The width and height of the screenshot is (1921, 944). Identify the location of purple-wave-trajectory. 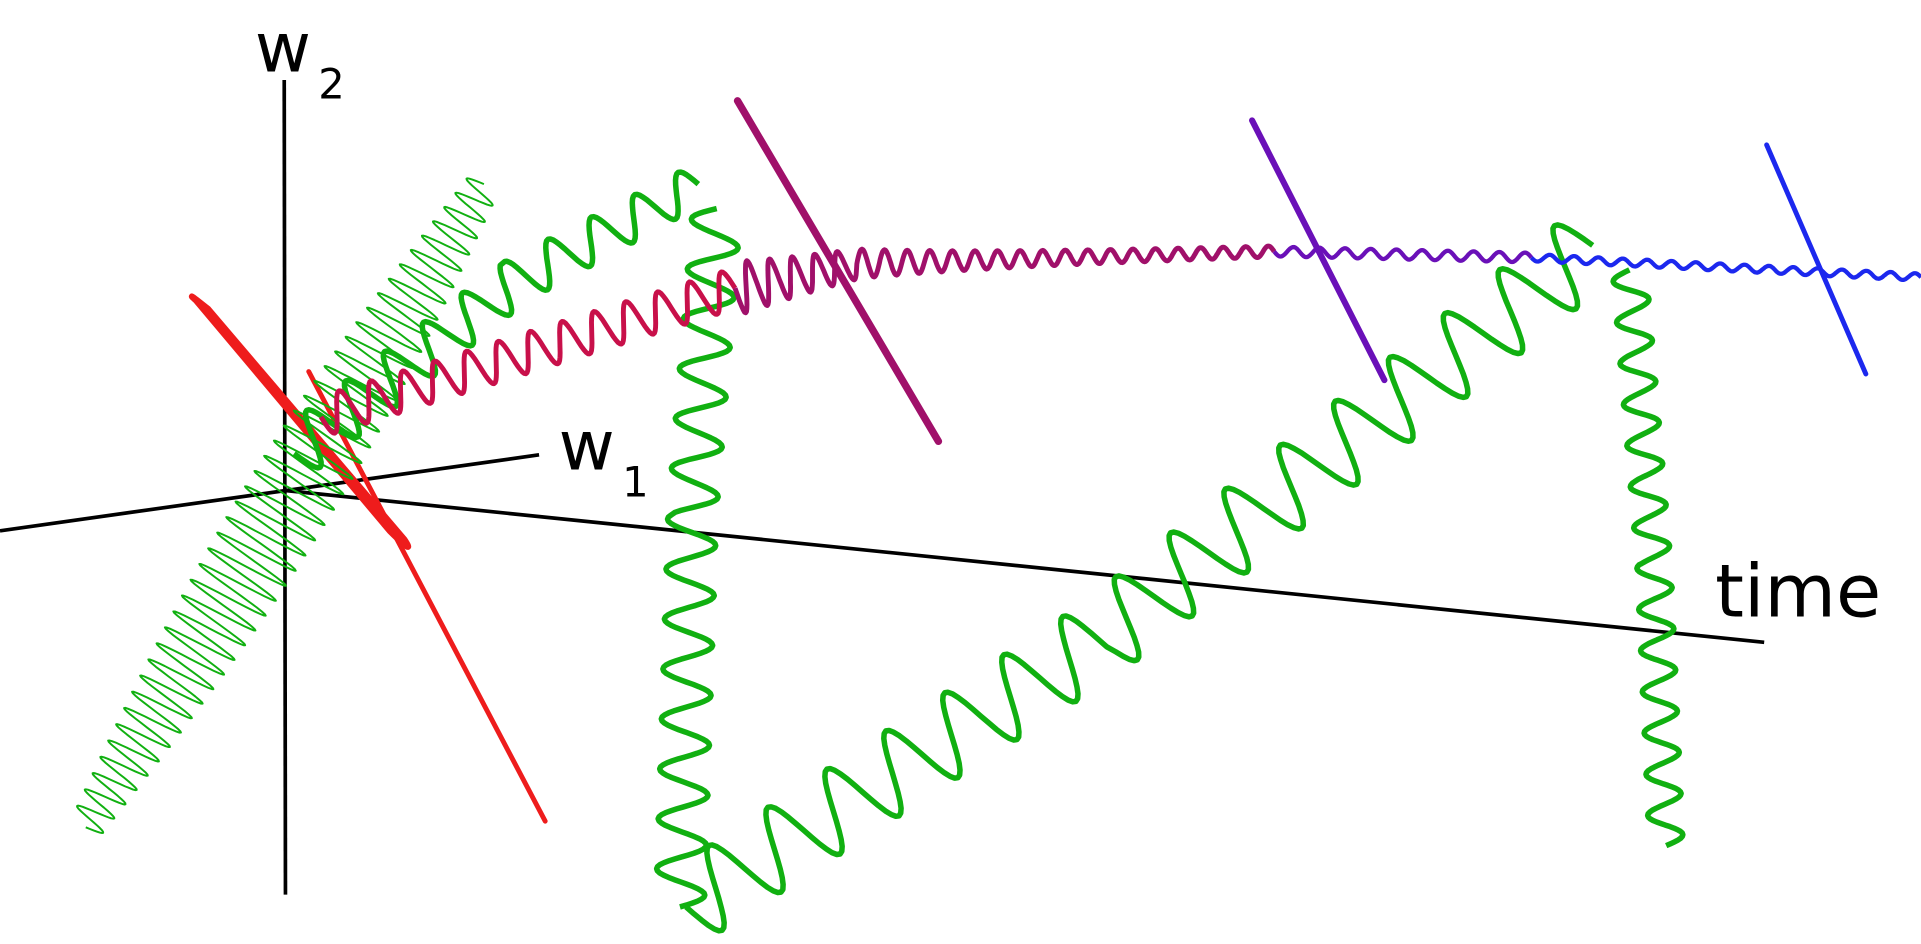
(1403, 254).